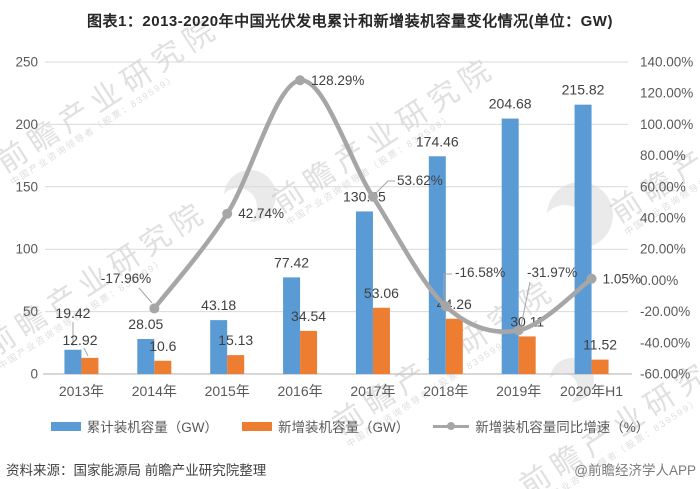 Image resolution: width=700 pixels, height=489 pixels. I want to click on legend-item-2: 新增装机容量同比增速（%）, so click(541, 426).